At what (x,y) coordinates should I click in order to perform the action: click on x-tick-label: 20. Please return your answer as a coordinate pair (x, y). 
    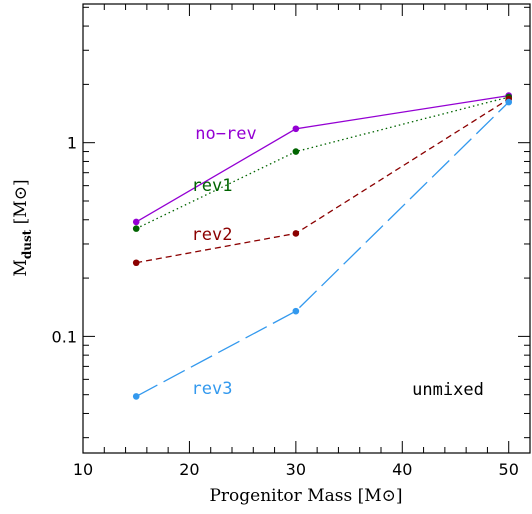
    Looking at the image, I should click on (189, 469).